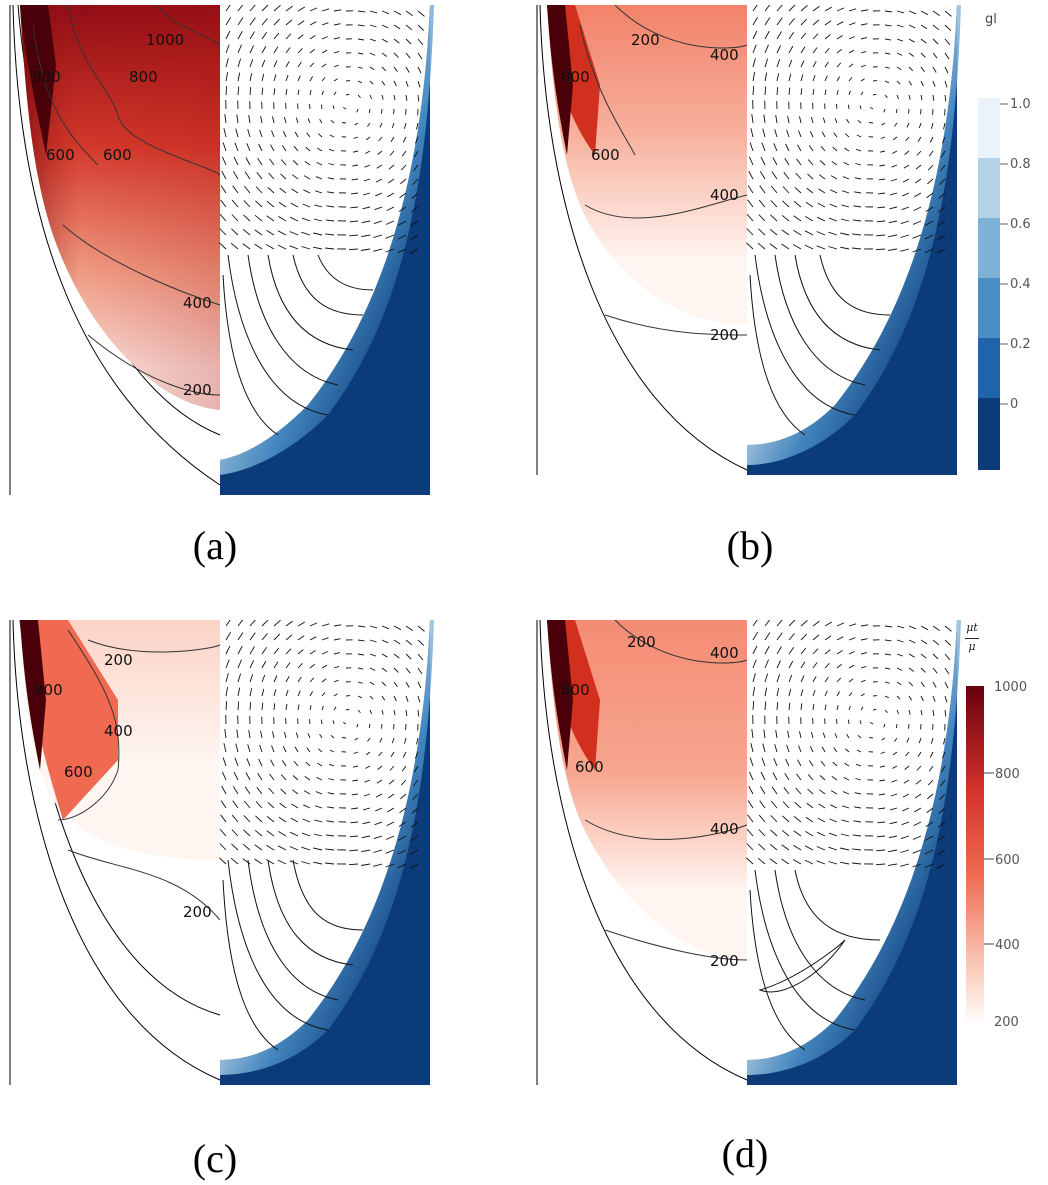  I want to click on contour-label: 200, so click(641, 642).